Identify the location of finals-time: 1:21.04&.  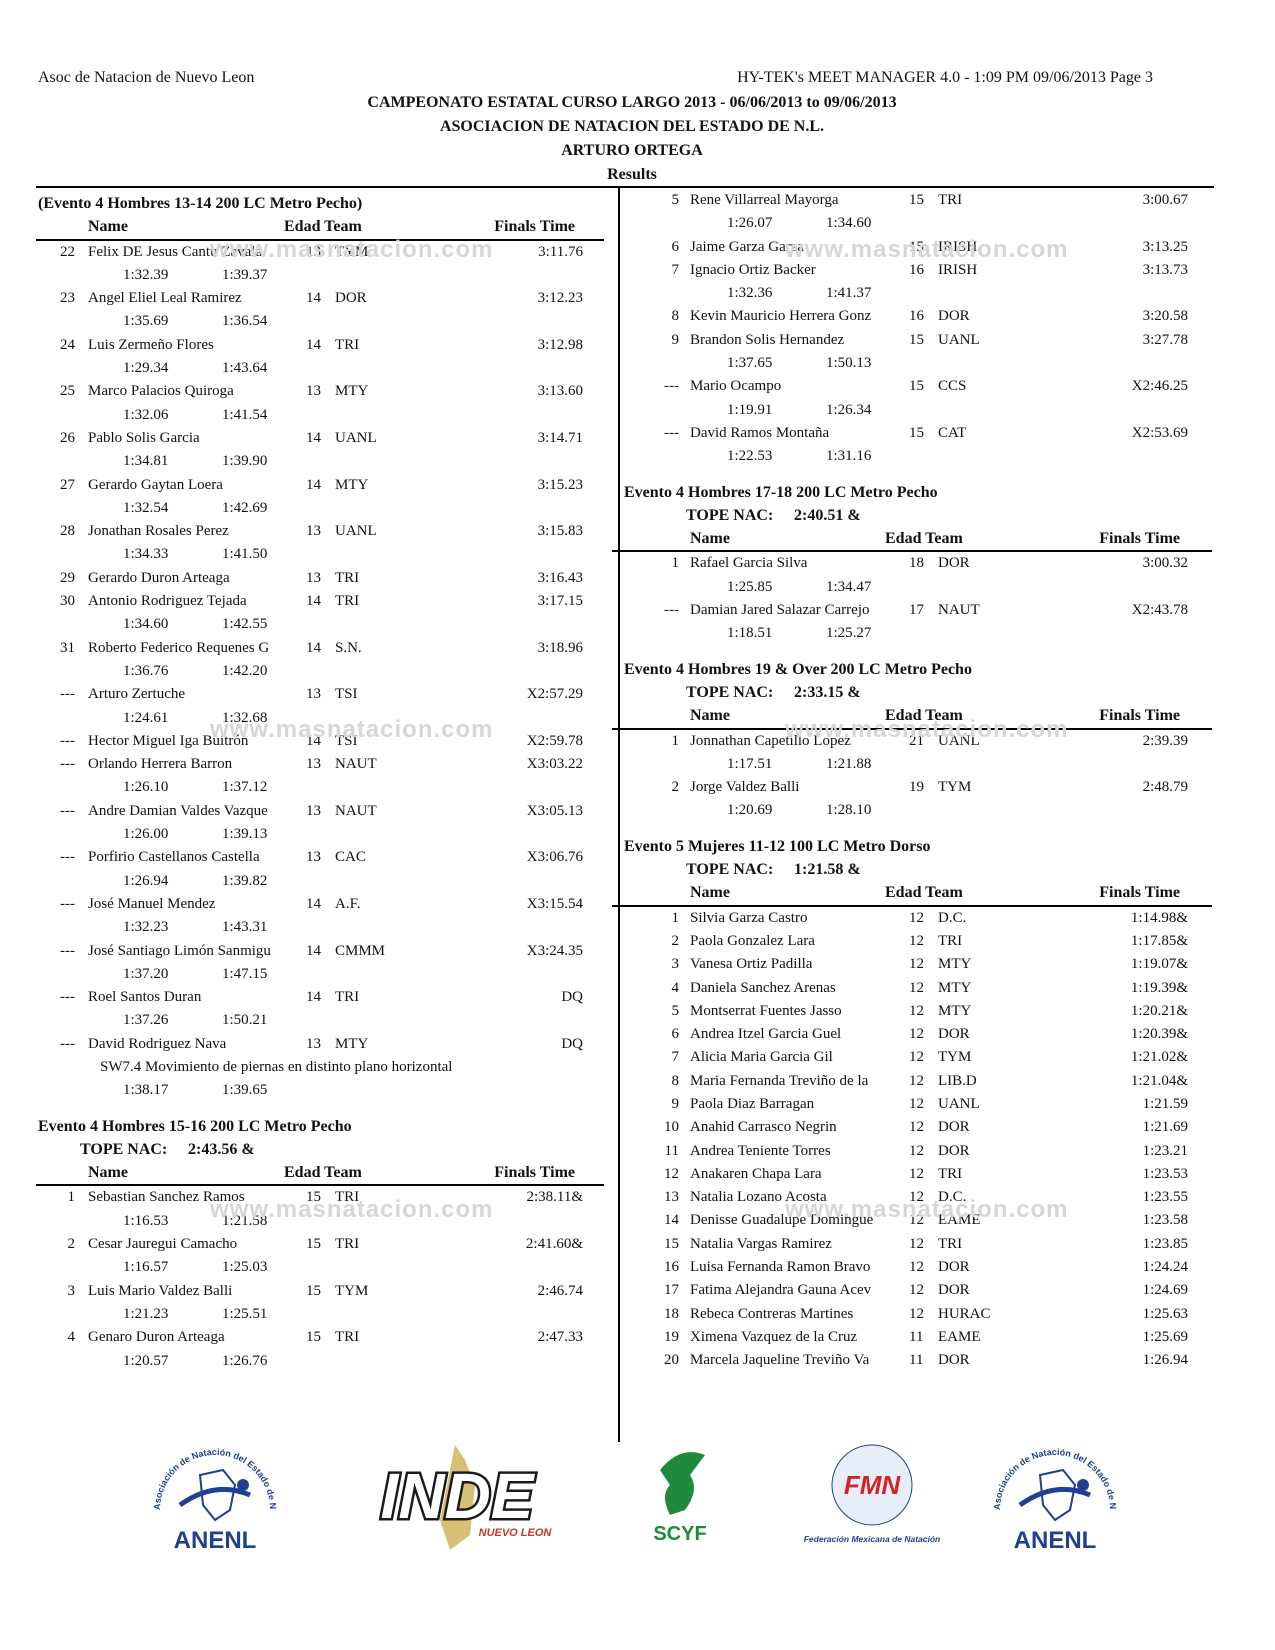
(1159, 1080).